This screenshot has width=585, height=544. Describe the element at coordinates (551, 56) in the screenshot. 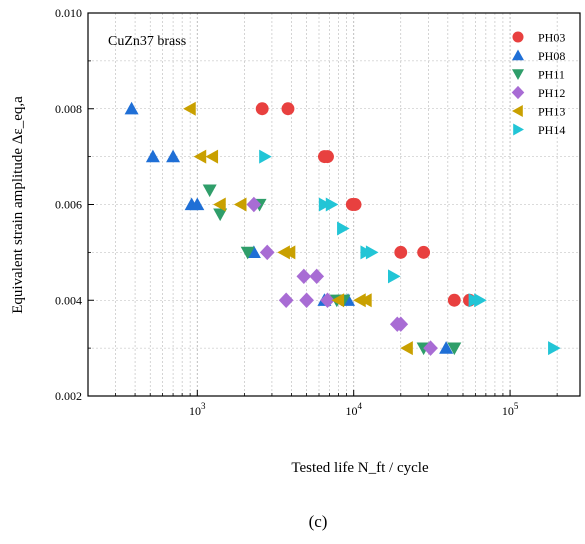

I see `legend-label: PH08` at that location.